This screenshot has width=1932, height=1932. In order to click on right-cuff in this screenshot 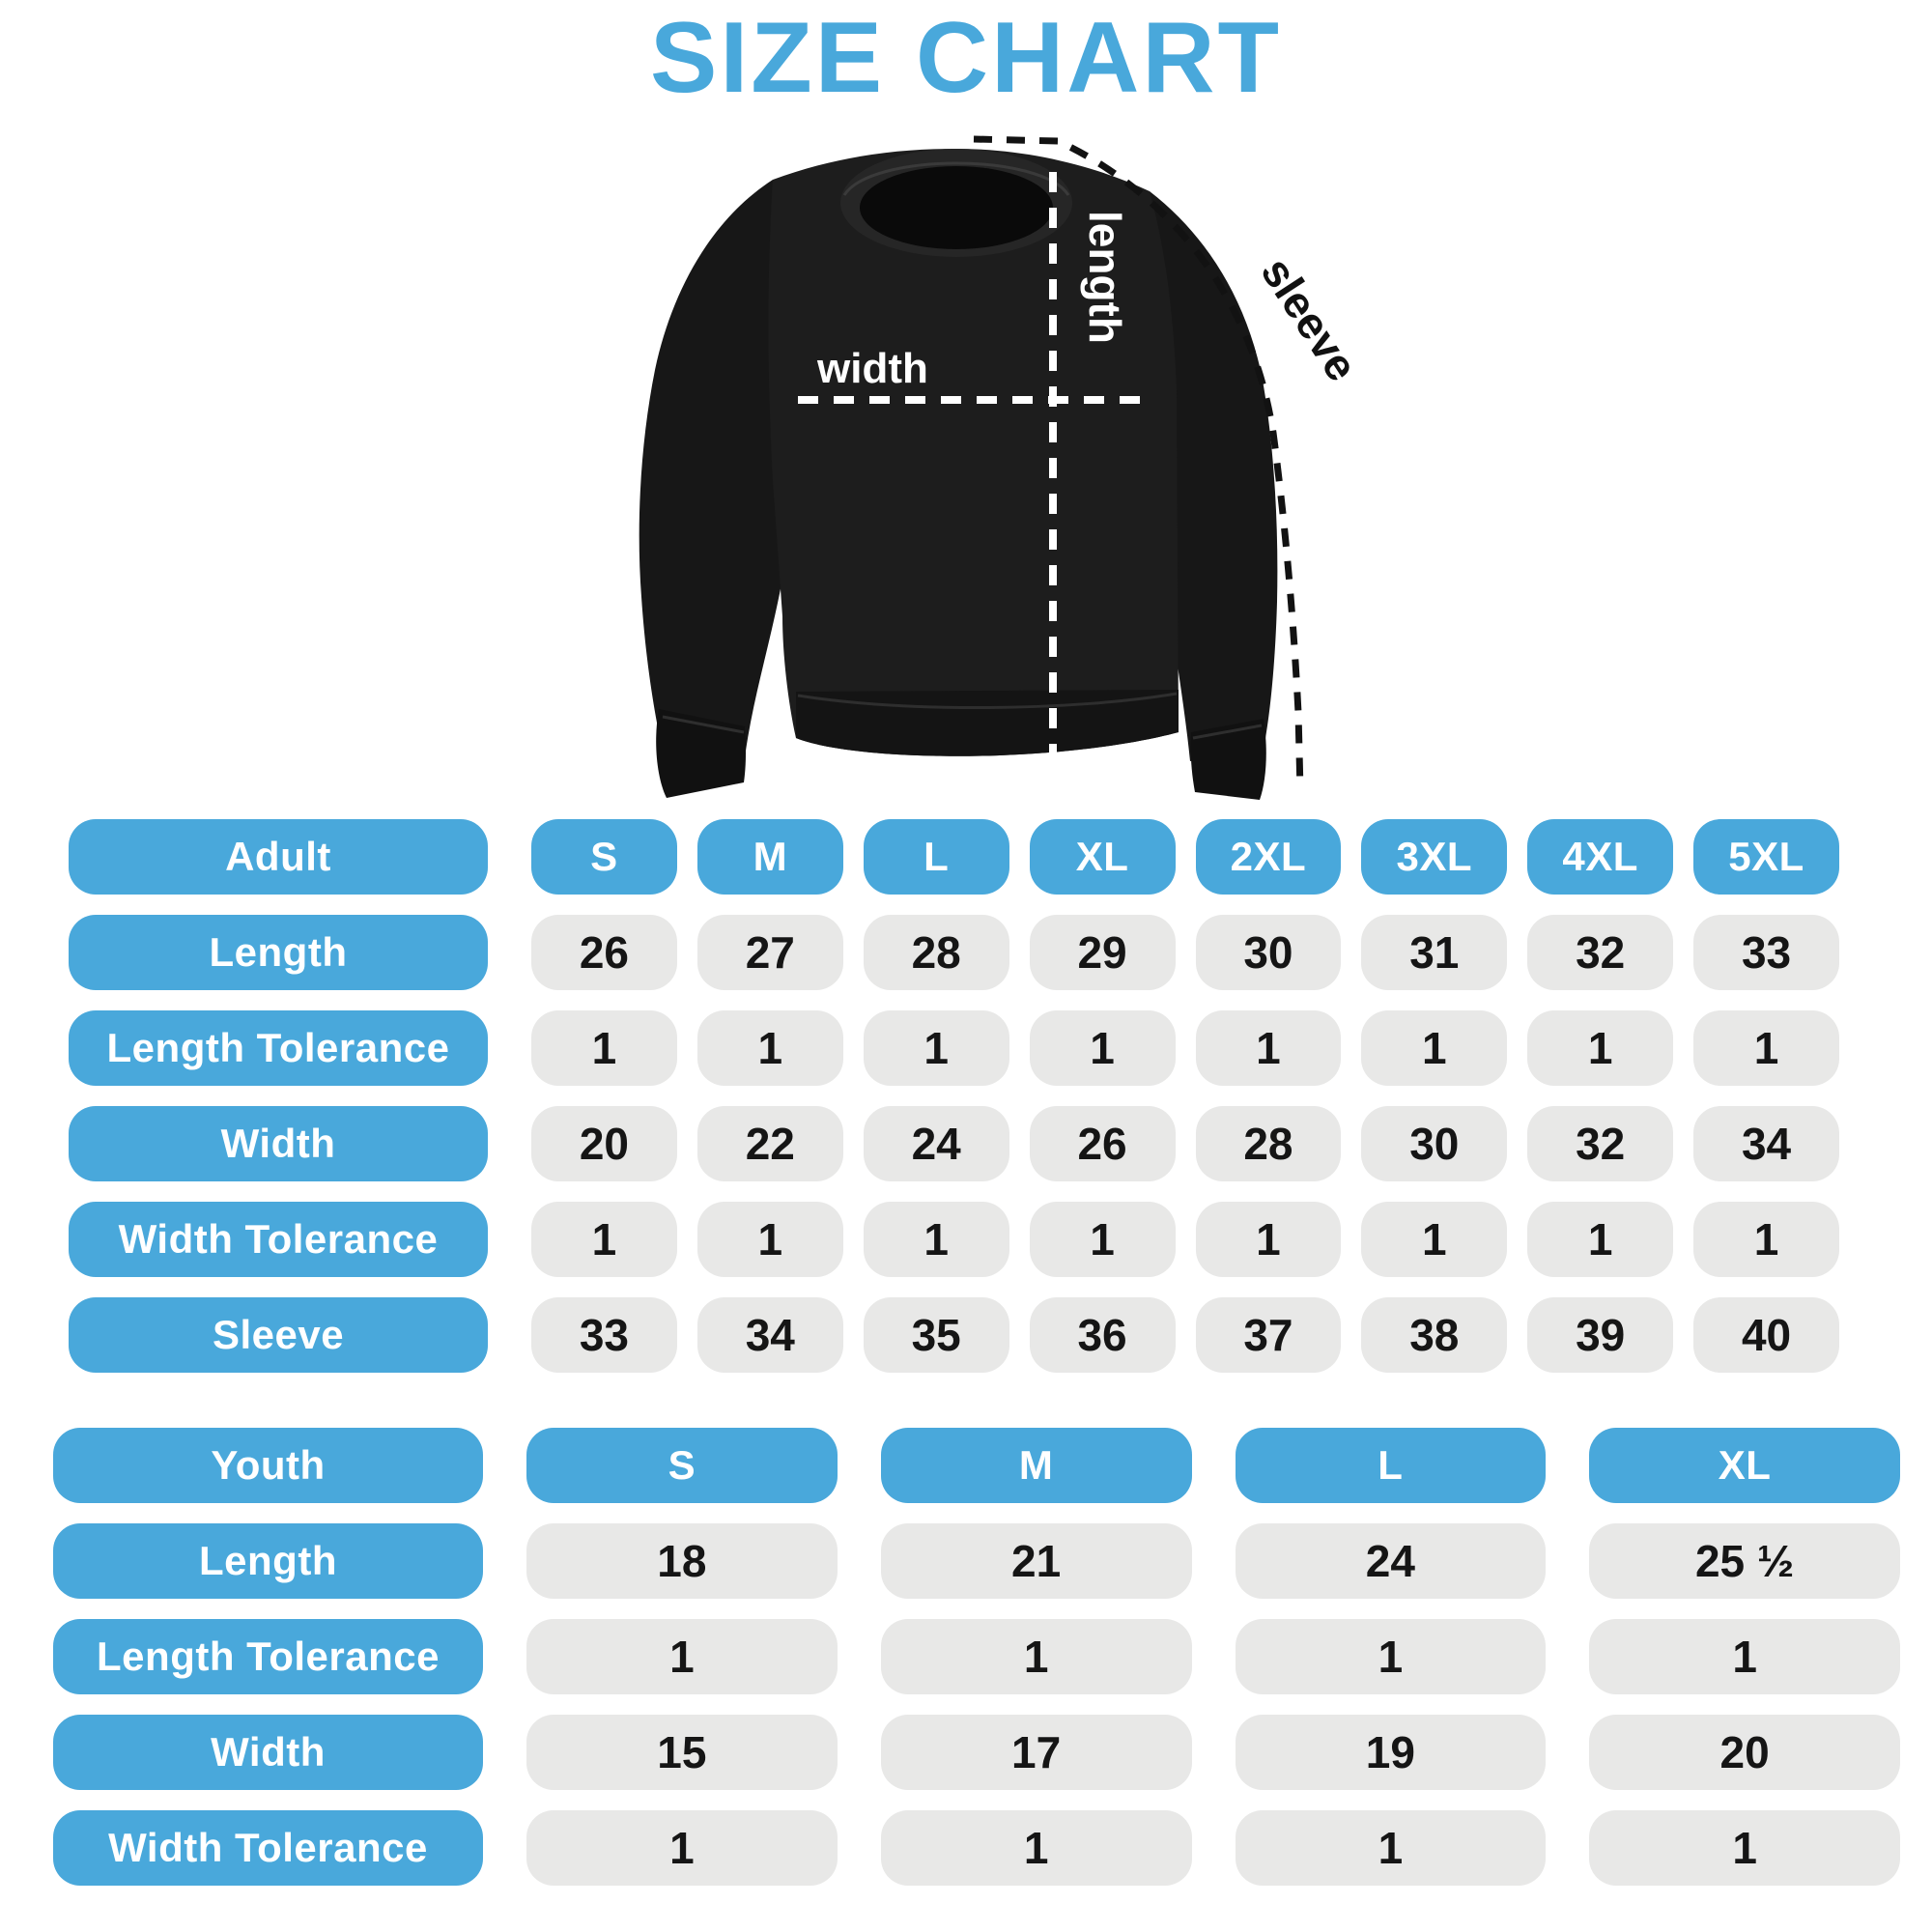, I will do `click(1228, 759)`.